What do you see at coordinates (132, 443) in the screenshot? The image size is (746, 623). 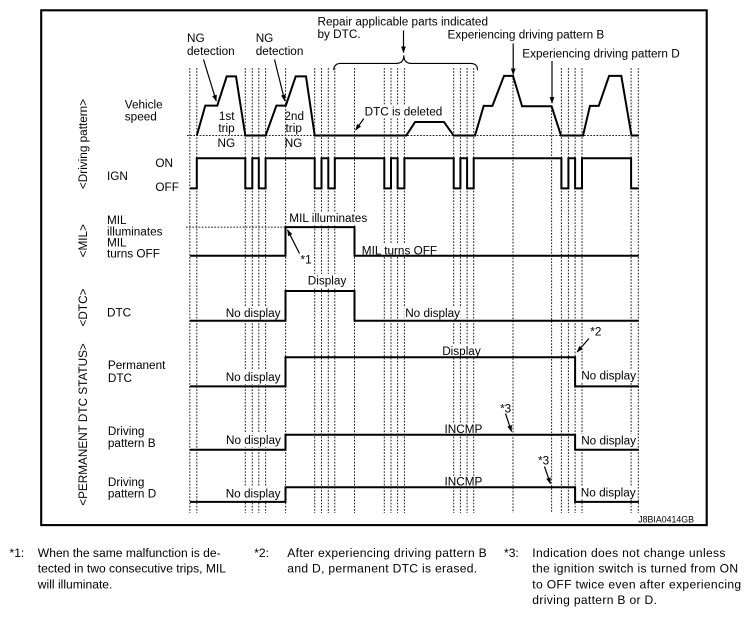 I see `svg-text: pattern B` at bounding box center [132, 443].